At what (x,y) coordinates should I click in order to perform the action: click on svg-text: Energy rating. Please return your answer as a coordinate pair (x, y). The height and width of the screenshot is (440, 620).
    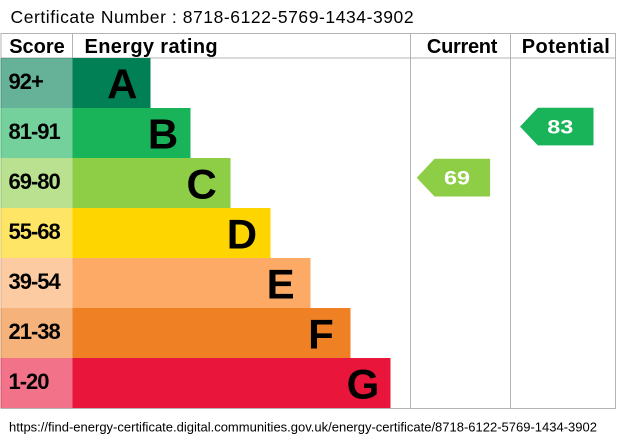
    Looking at the image, I should click on (151, 47).